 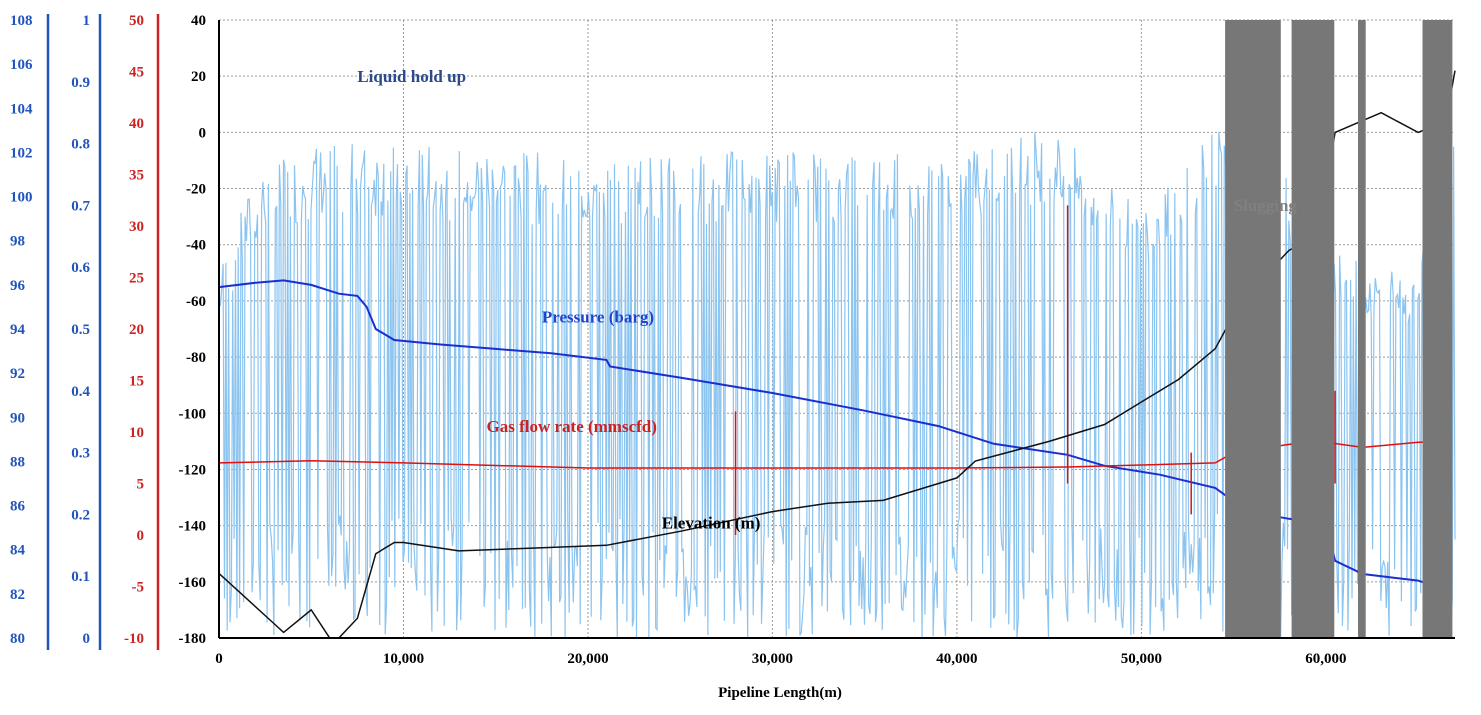 I want to click on series-label: Elevation (m), so click(x=711, y=522).